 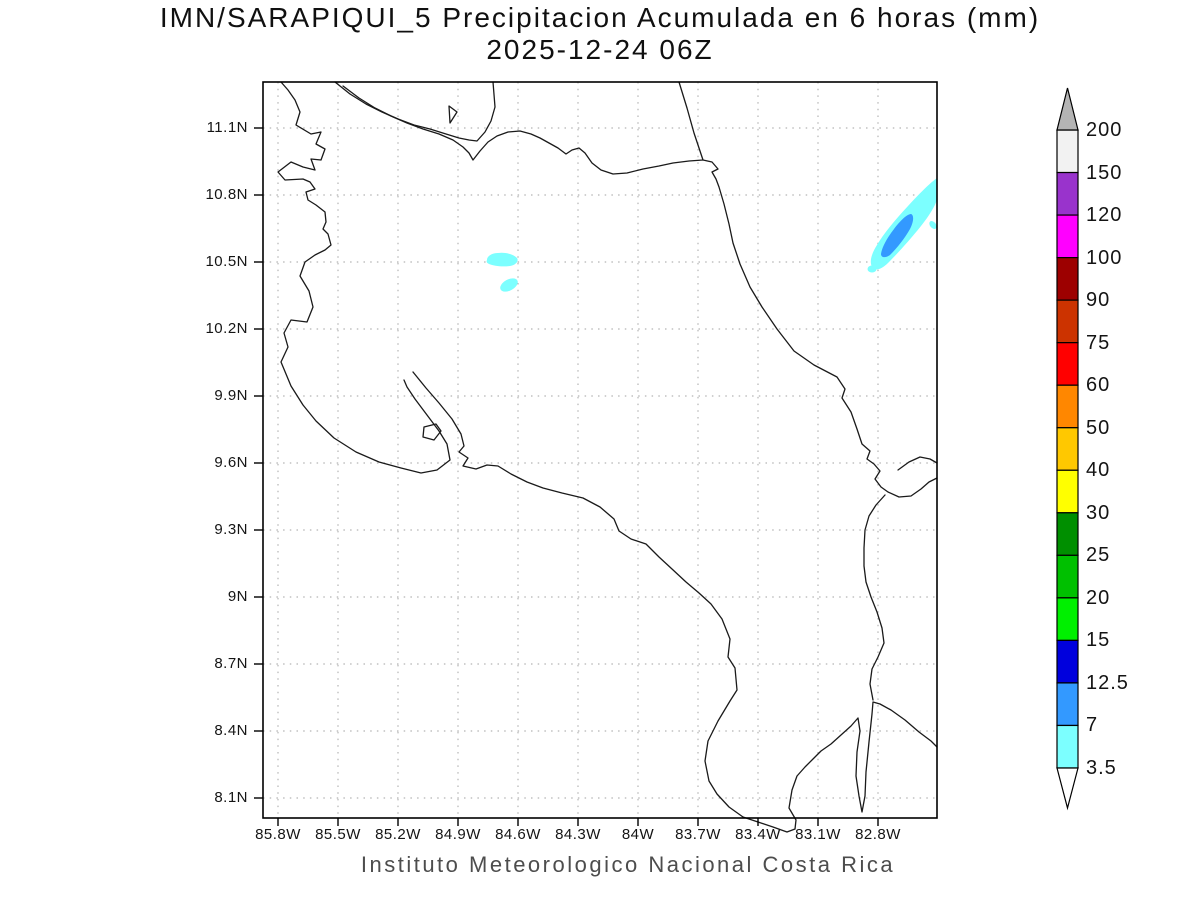 What do you see at coordinates (1098, 300) in the screenshot?
I see `colorbar-level-label: 90` at bounding box center [1098, 300].